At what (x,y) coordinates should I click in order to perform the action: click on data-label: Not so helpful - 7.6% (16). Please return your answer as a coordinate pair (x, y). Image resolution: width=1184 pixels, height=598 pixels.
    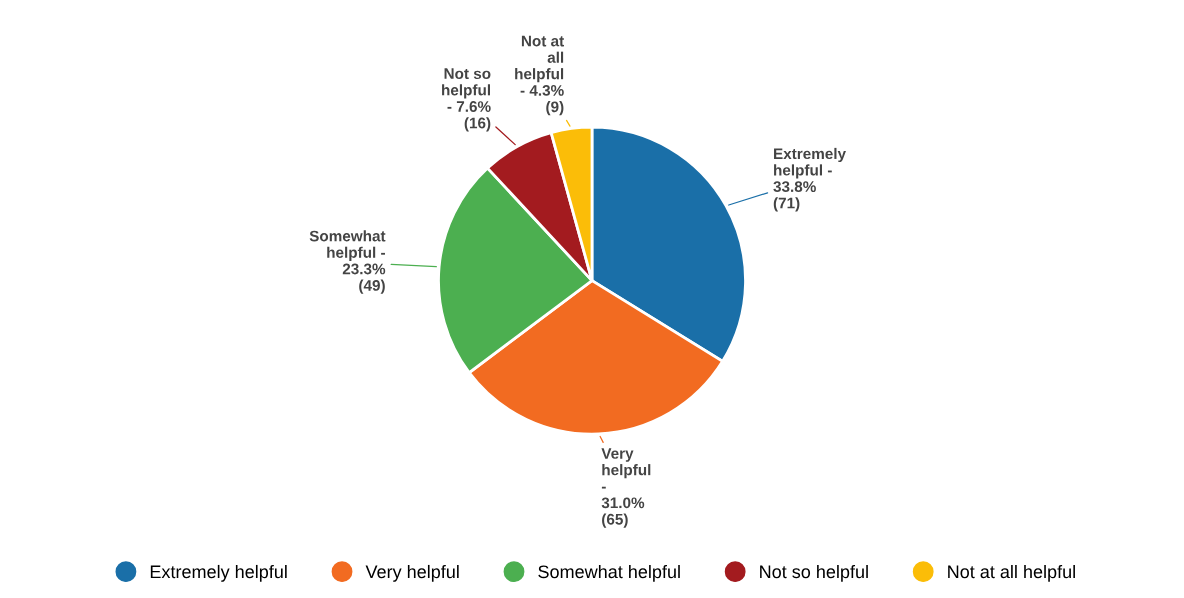
    Looking at the image, I should click on (466, 100).